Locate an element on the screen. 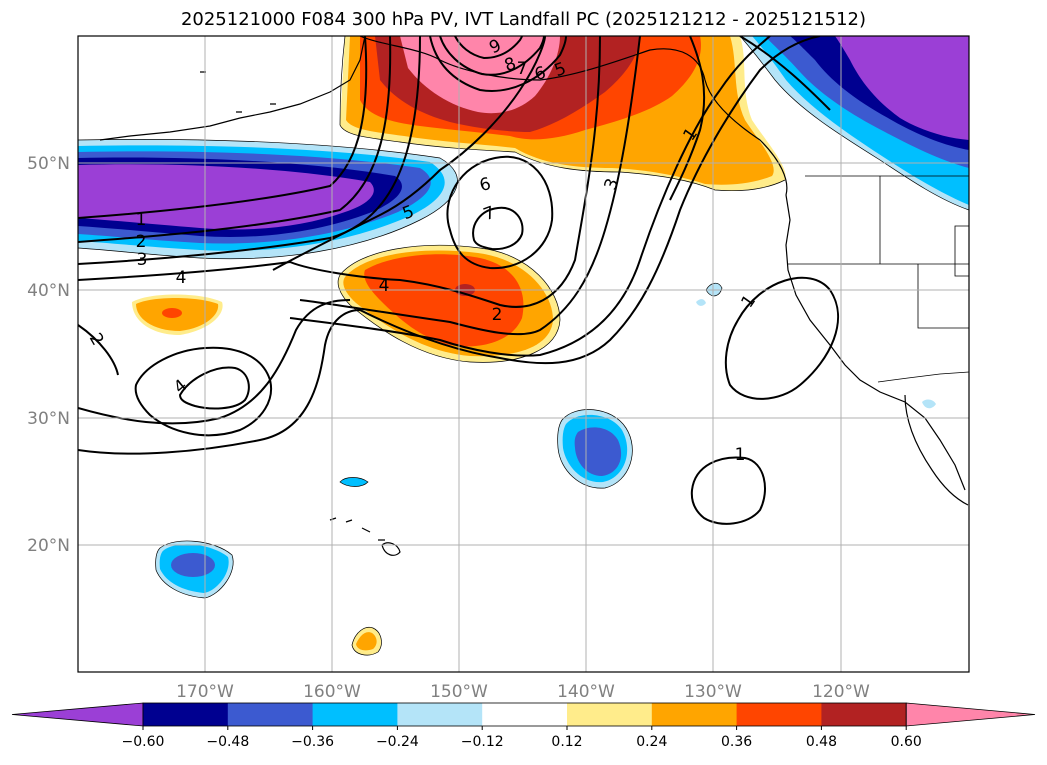  colorbar-tick-label: −0.12 is located at coordinates (482, 742).